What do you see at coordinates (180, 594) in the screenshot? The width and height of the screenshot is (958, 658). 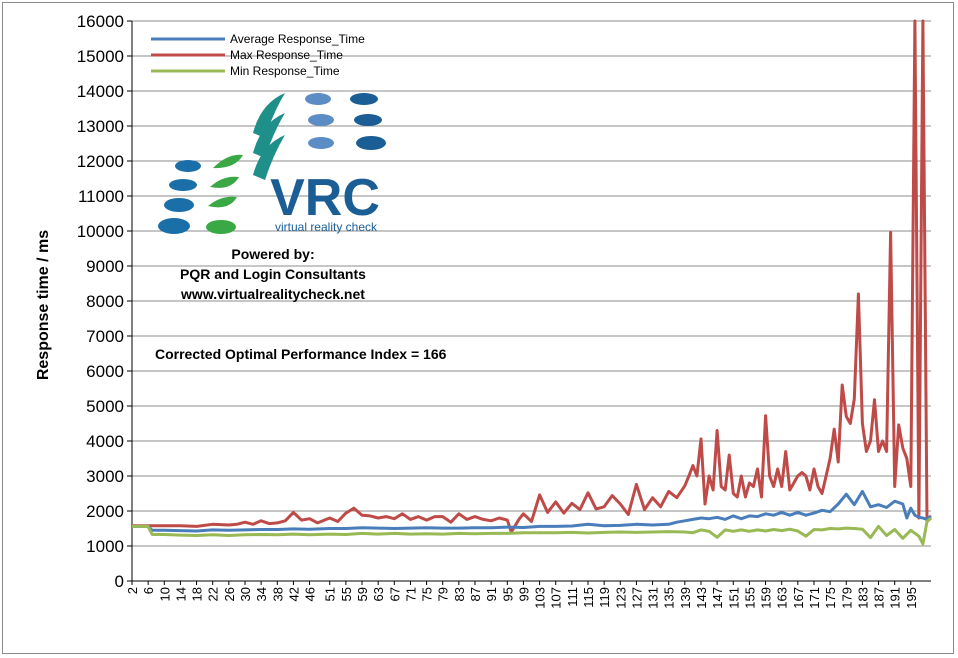 I see `x-tick-label: 14` at bounding box center [180, 594].